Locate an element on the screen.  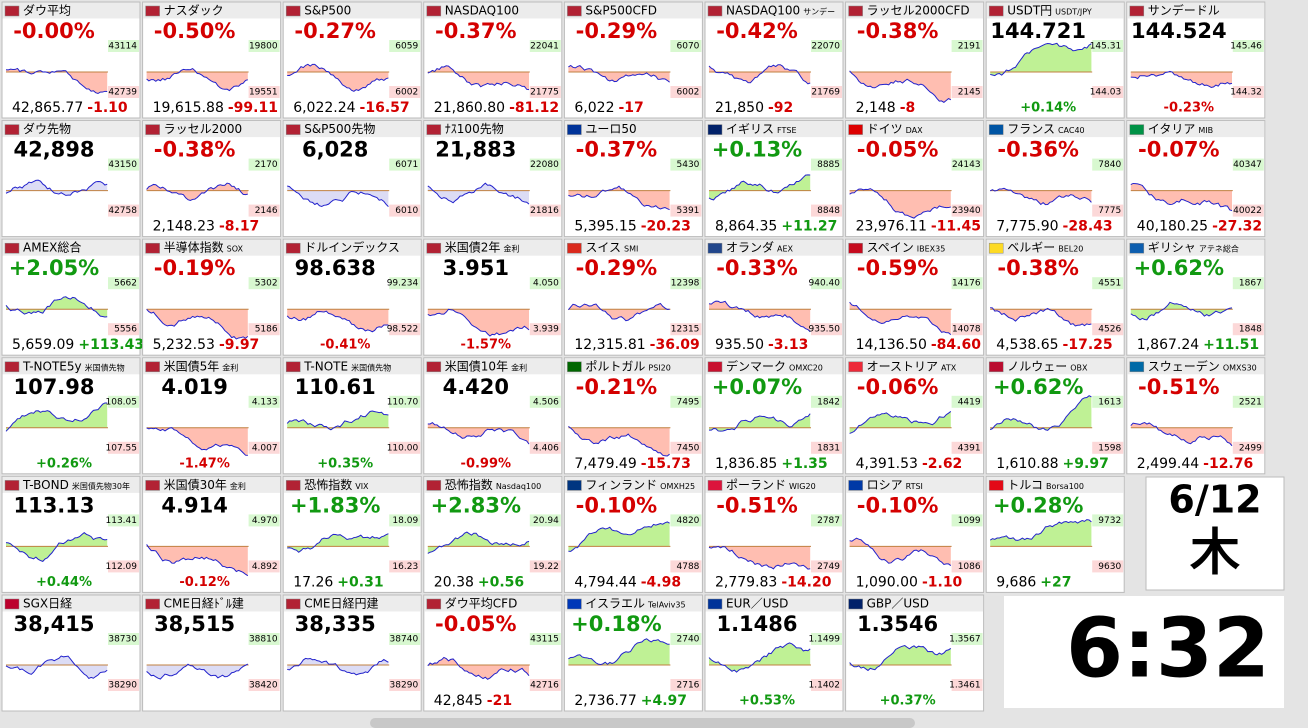
tile: ダウ平均-0.00% 43114 42739 42,865.77 -1.10 is located at coordinates (71, 60).